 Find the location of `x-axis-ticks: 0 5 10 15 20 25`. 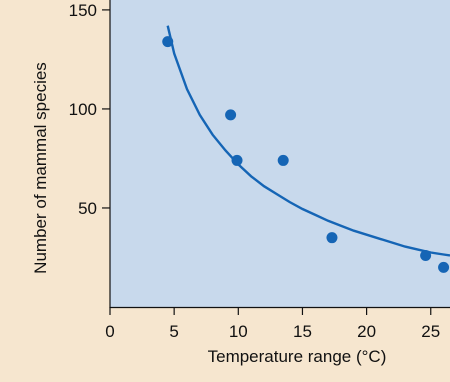

x-axis-ticks: 0 5 10 15 20 25 is located at coordinates (272, 324).